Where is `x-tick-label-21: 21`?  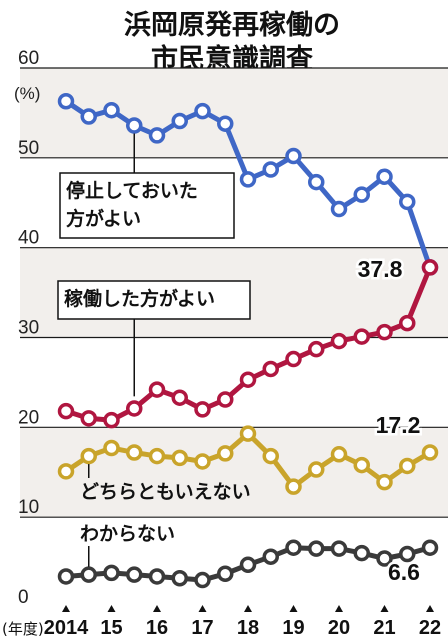
x-tick-label-21: 21 is located at coordinates (384, 628).